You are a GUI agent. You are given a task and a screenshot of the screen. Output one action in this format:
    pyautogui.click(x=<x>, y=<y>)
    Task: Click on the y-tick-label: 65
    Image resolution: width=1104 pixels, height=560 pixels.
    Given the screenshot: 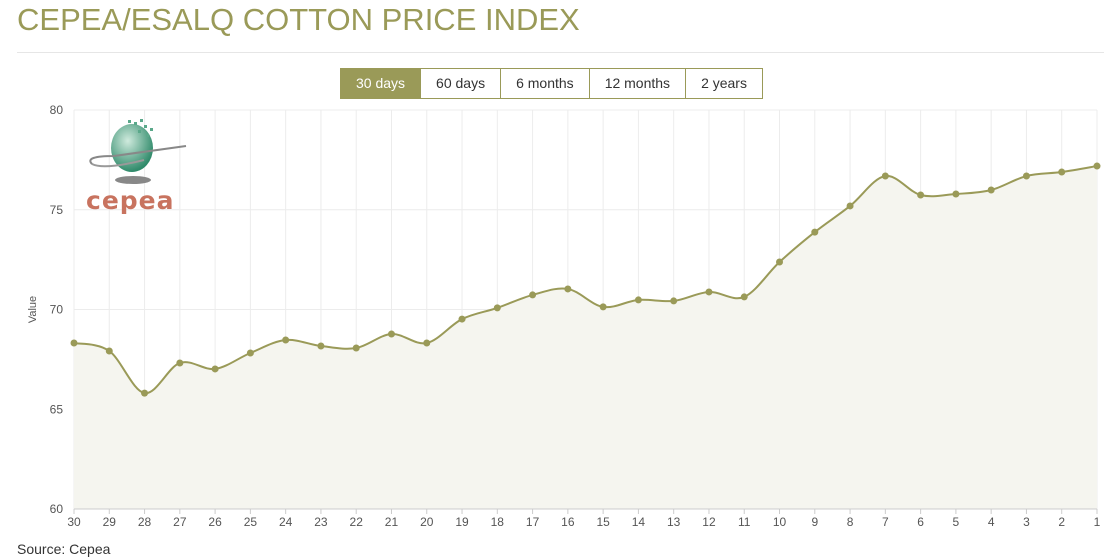 What is the action you would take?
    pyautogui.click(x=57, y=409)
    